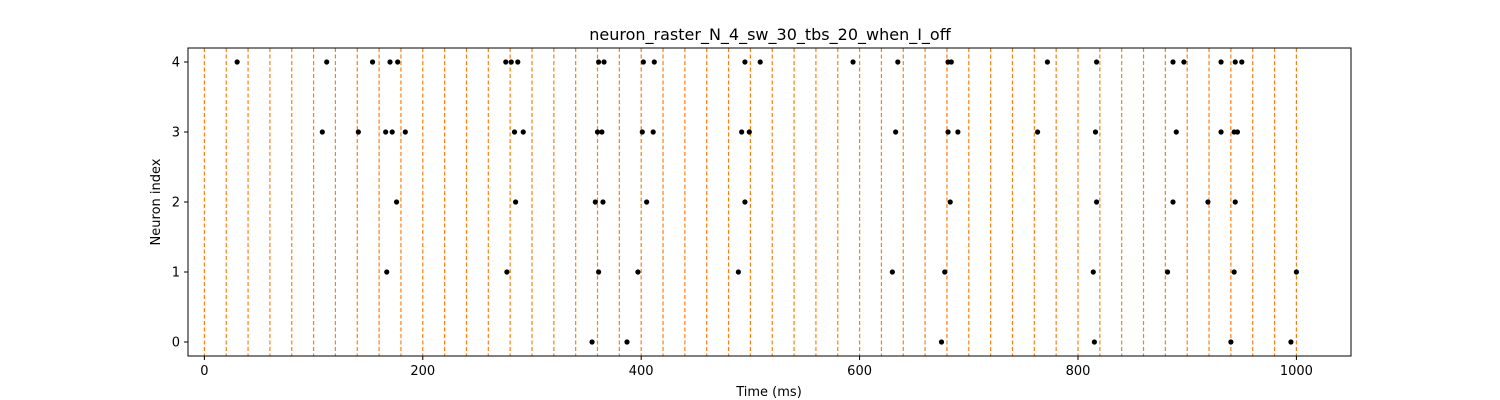 The width and height of the screenshot is (1500, 400). Describe the element at coordinates (422, 371) in the screenshot. I see `x-tick-label: 200` at that location.